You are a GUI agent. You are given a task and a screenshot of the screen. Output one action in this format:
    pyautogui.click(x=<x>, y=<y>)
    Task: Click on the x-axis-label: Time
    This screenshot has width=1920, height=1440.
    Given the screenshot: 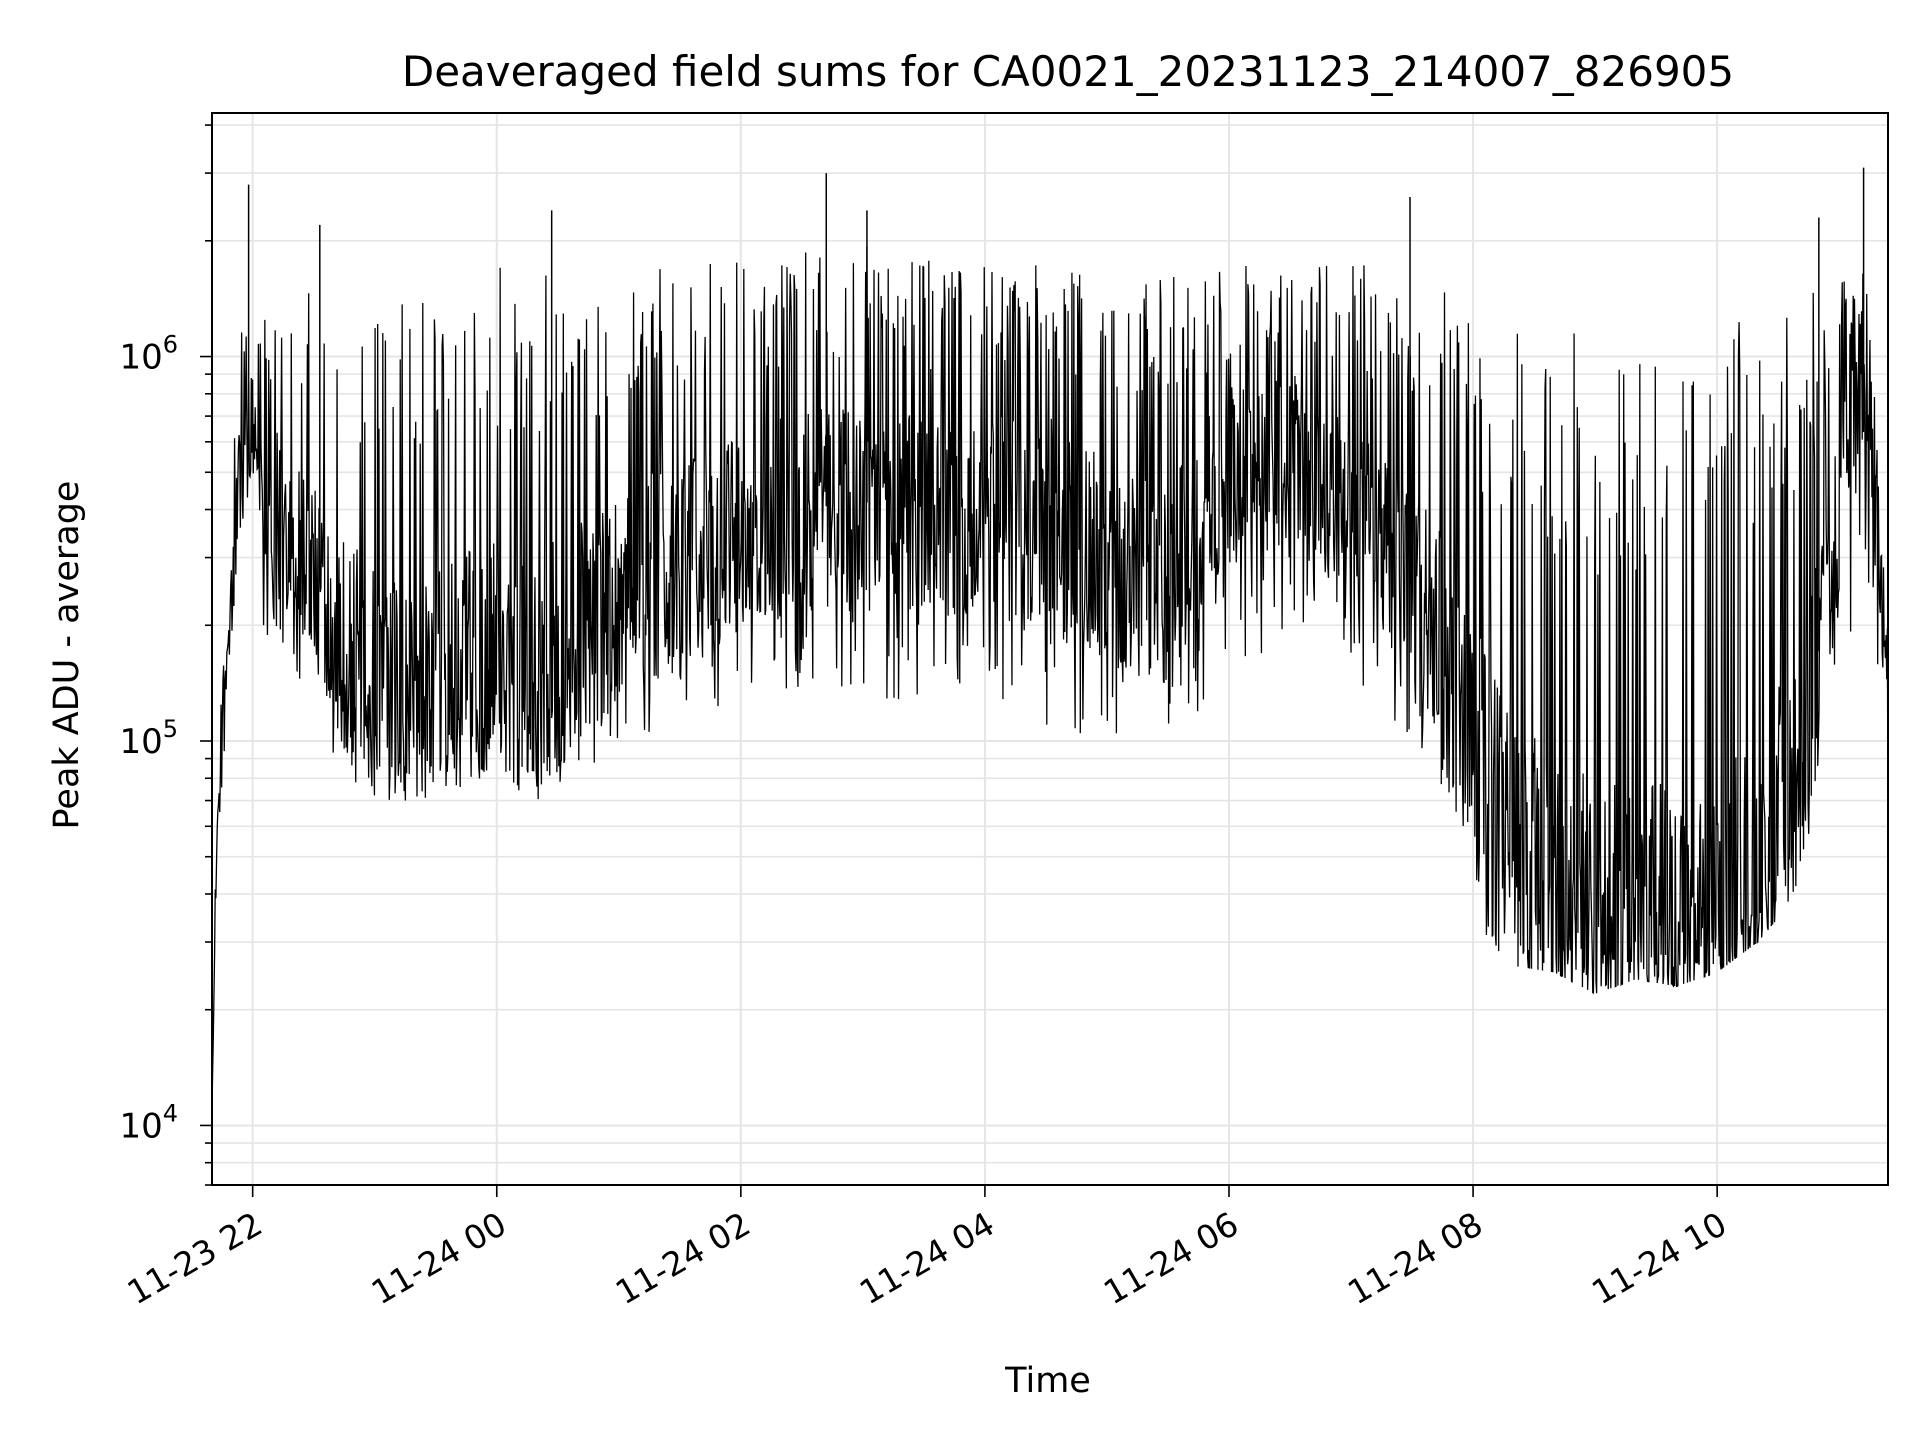 What is the action you would take?
    pyautogui.click(x=1047, y=1381)
    